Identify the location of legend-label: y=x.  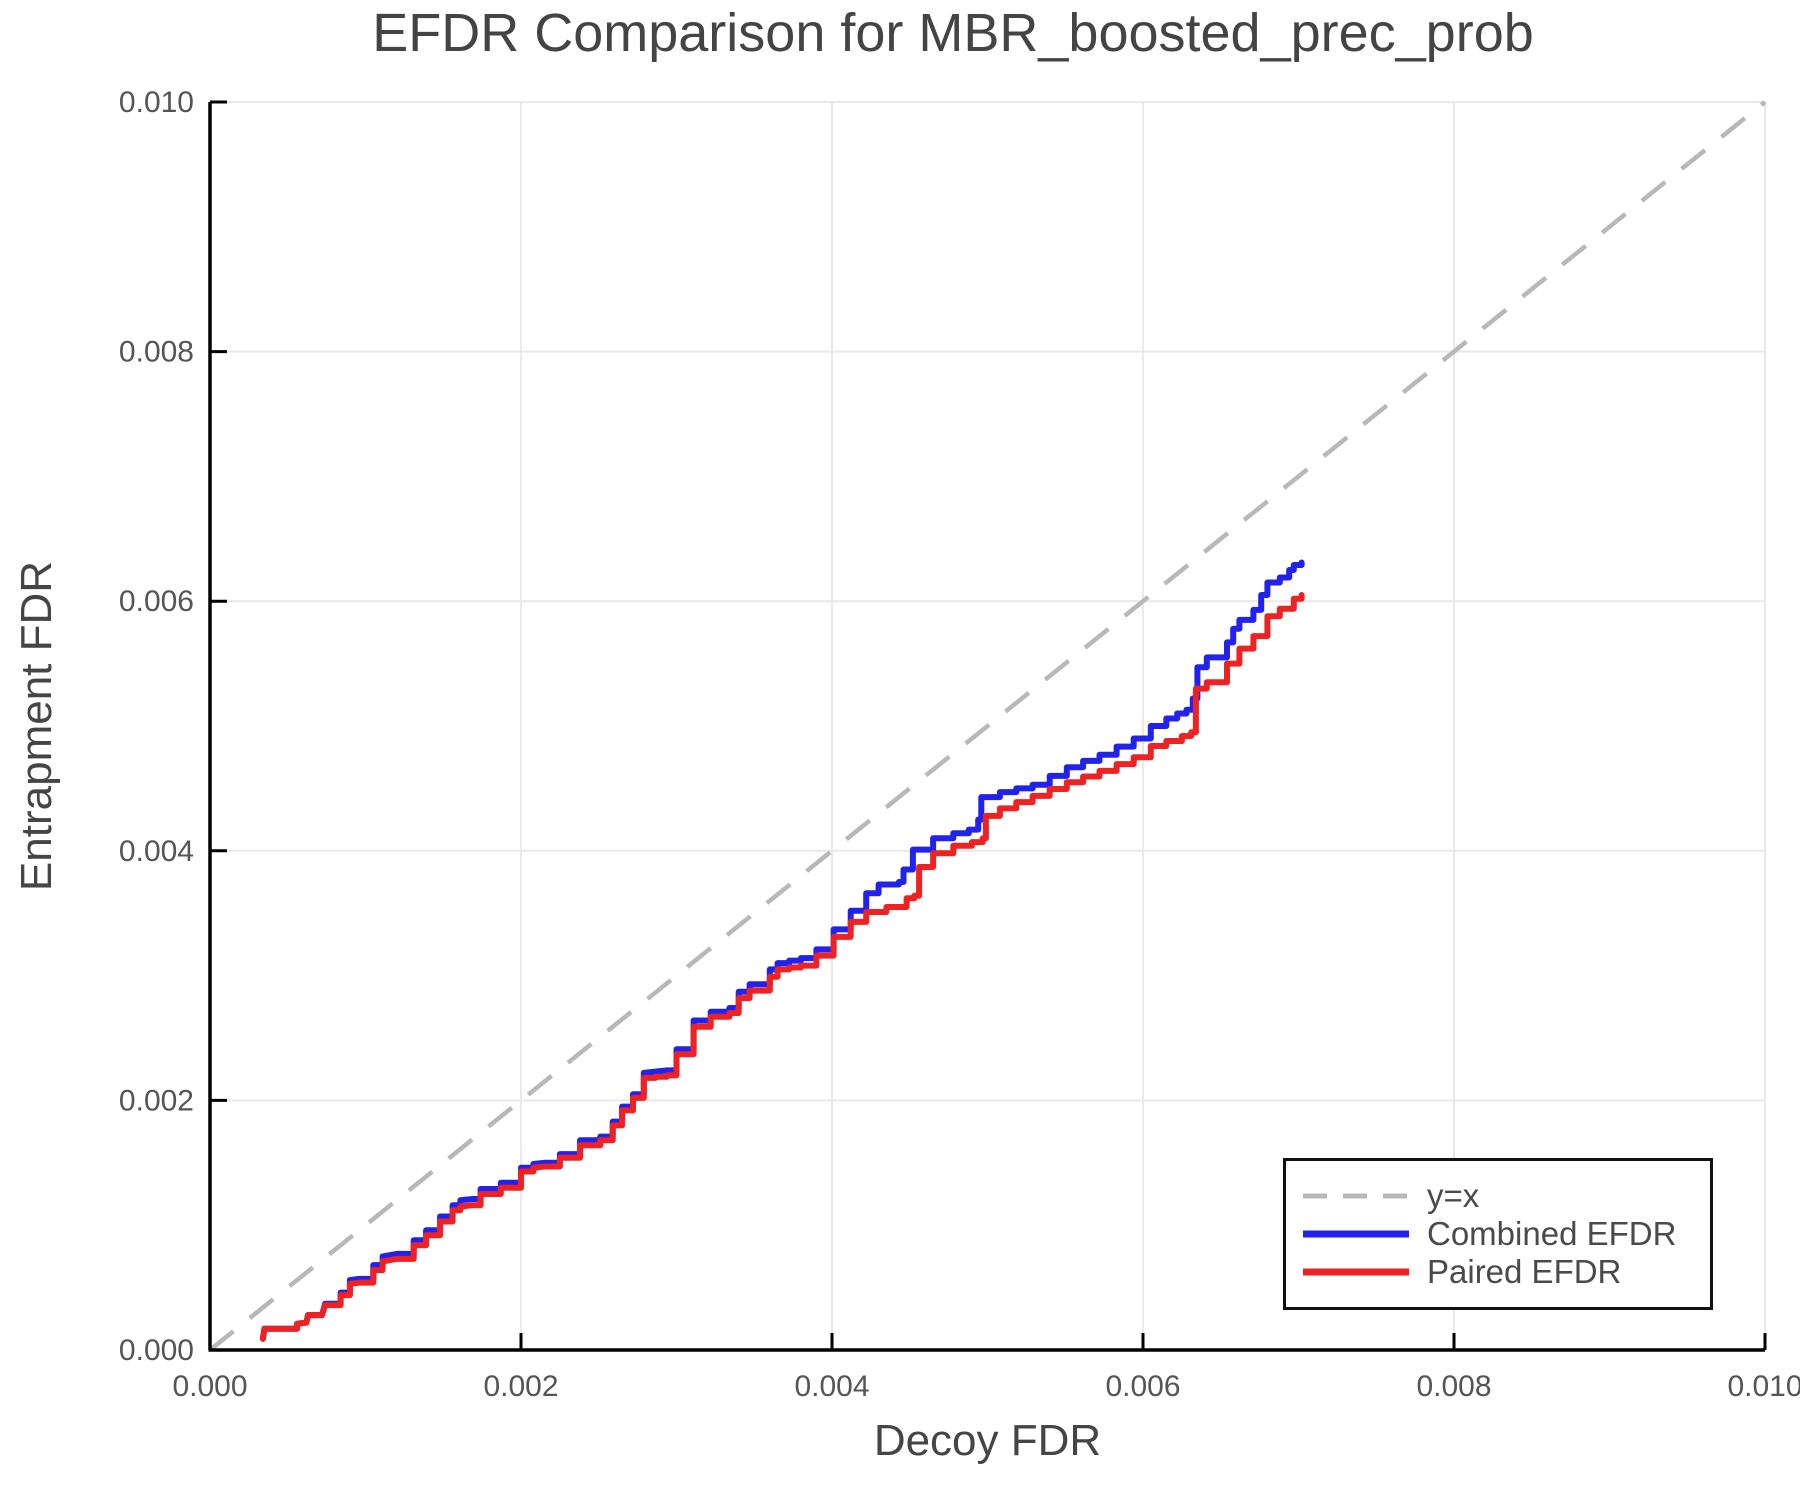
(1453, 1195).